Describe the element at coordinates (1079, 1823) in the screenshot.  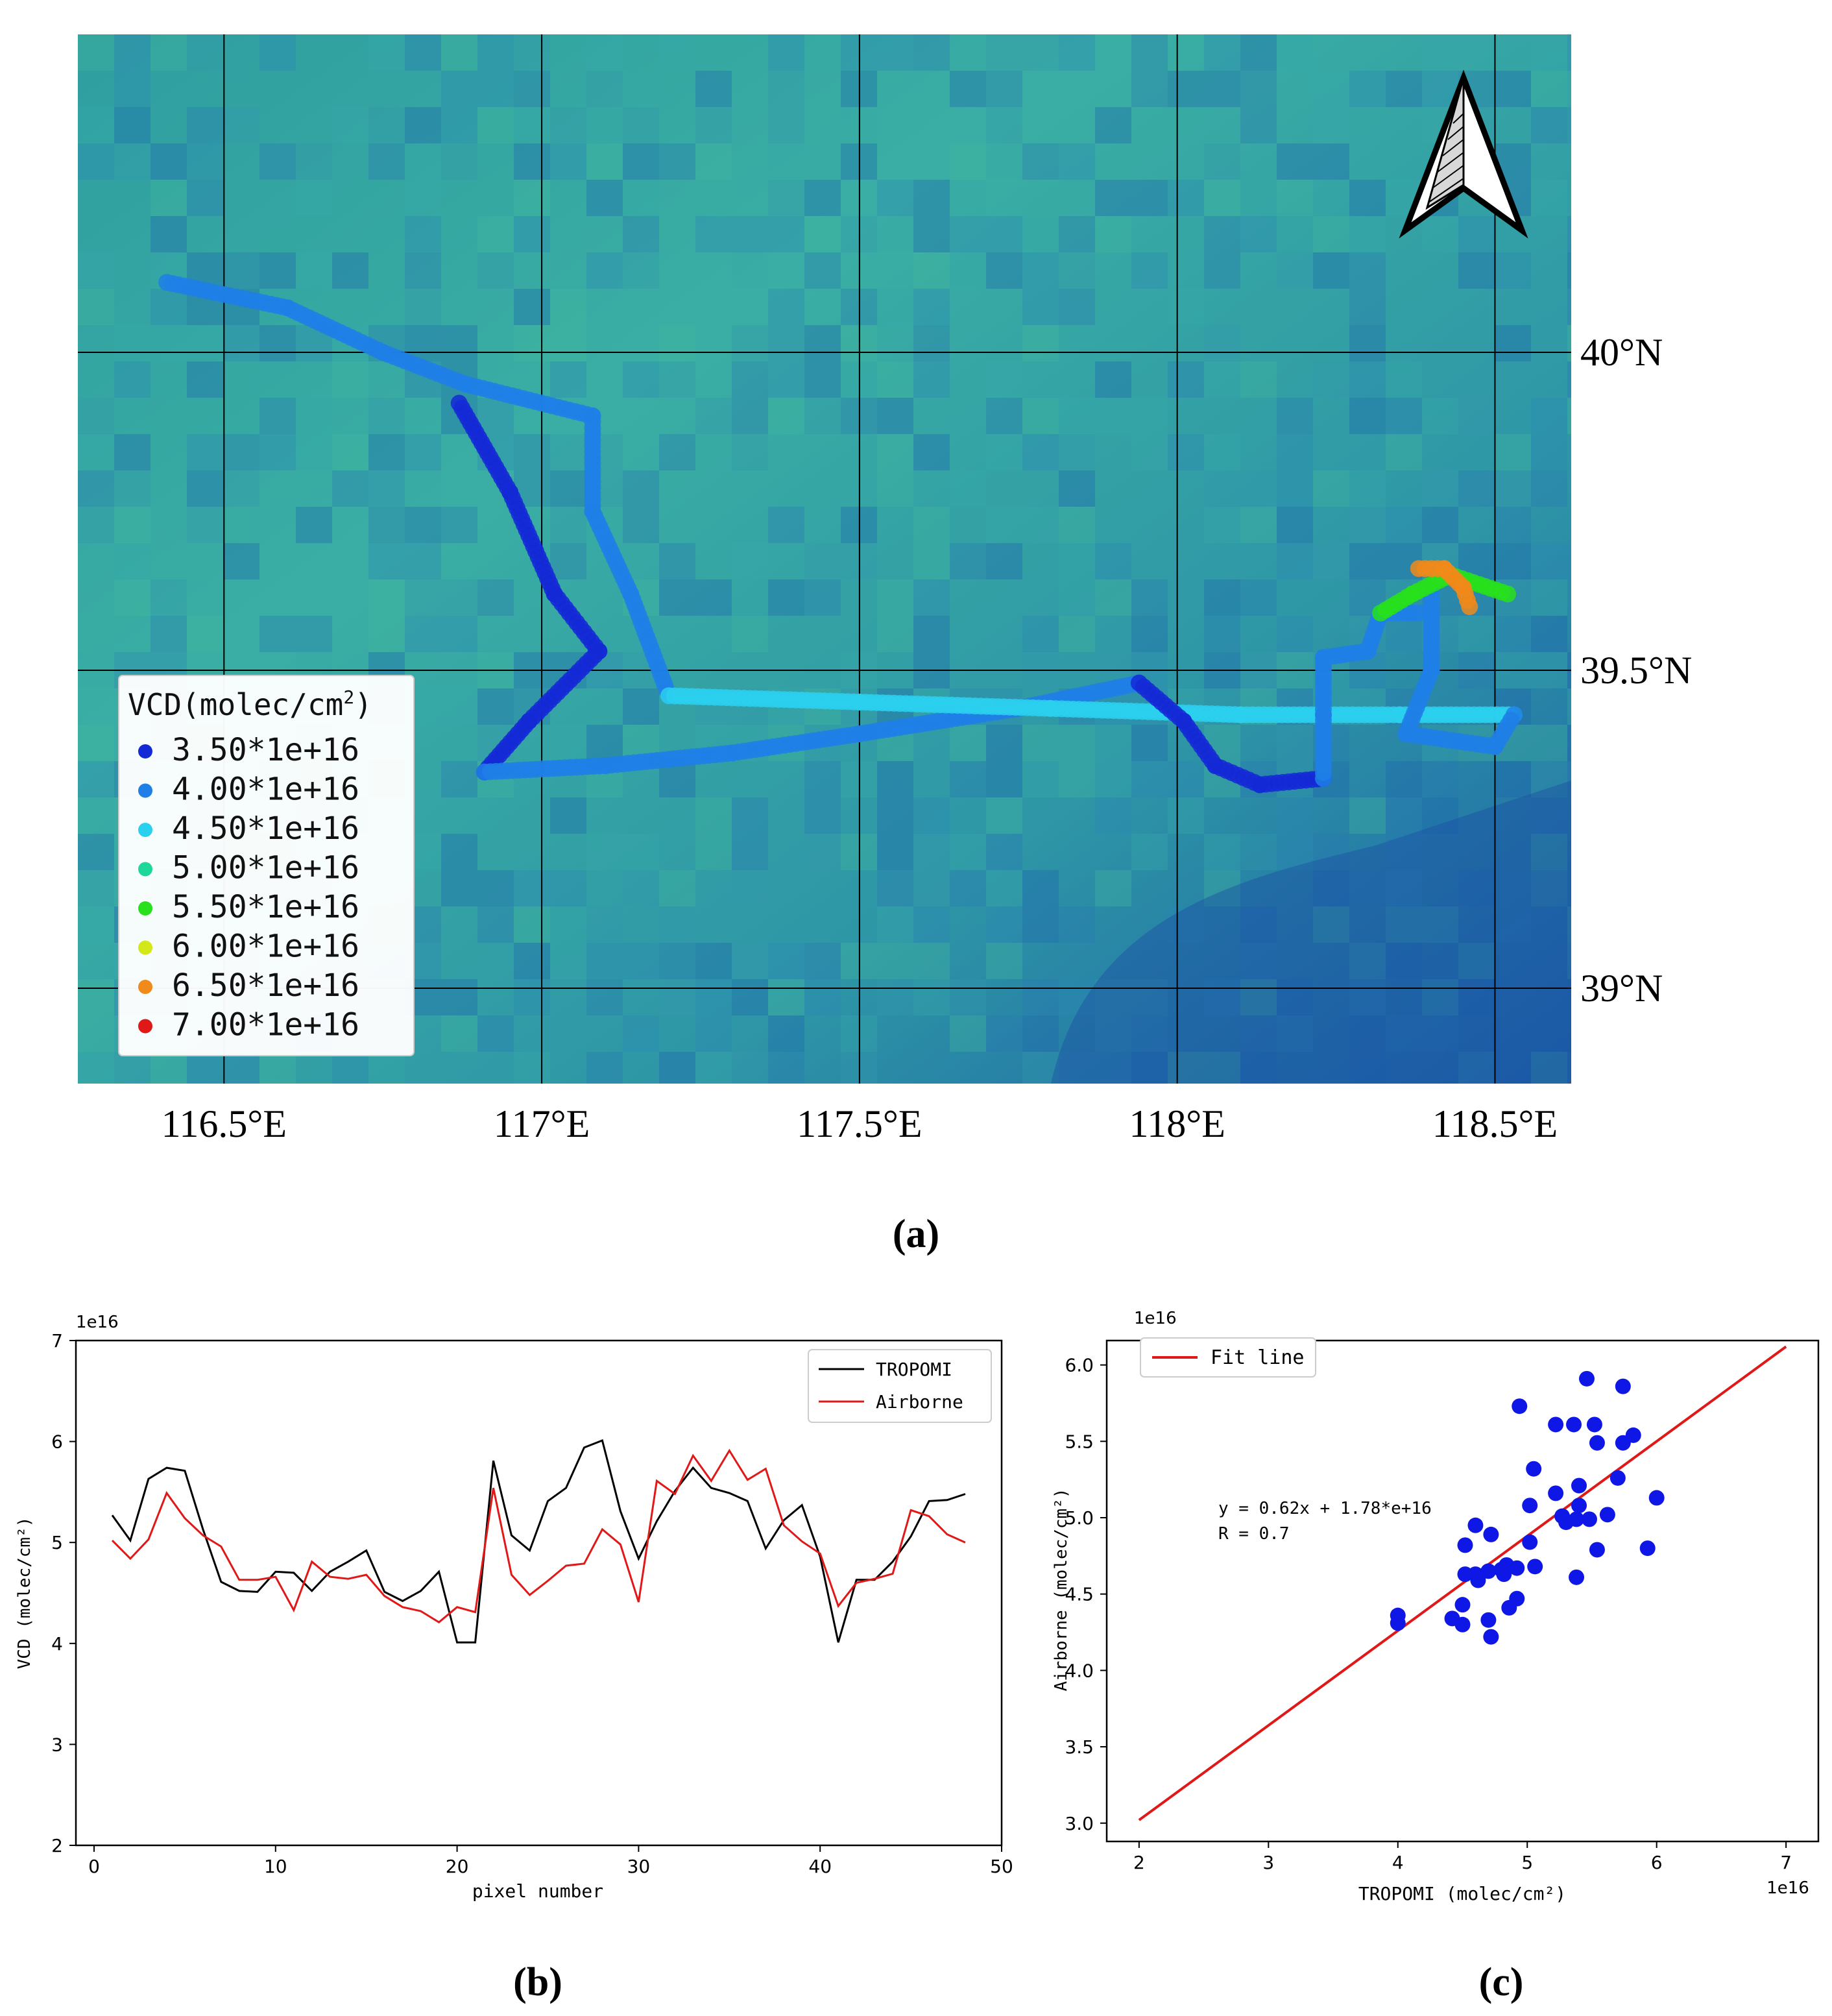
I see `c-y-tick-label: 3.0` at that location.